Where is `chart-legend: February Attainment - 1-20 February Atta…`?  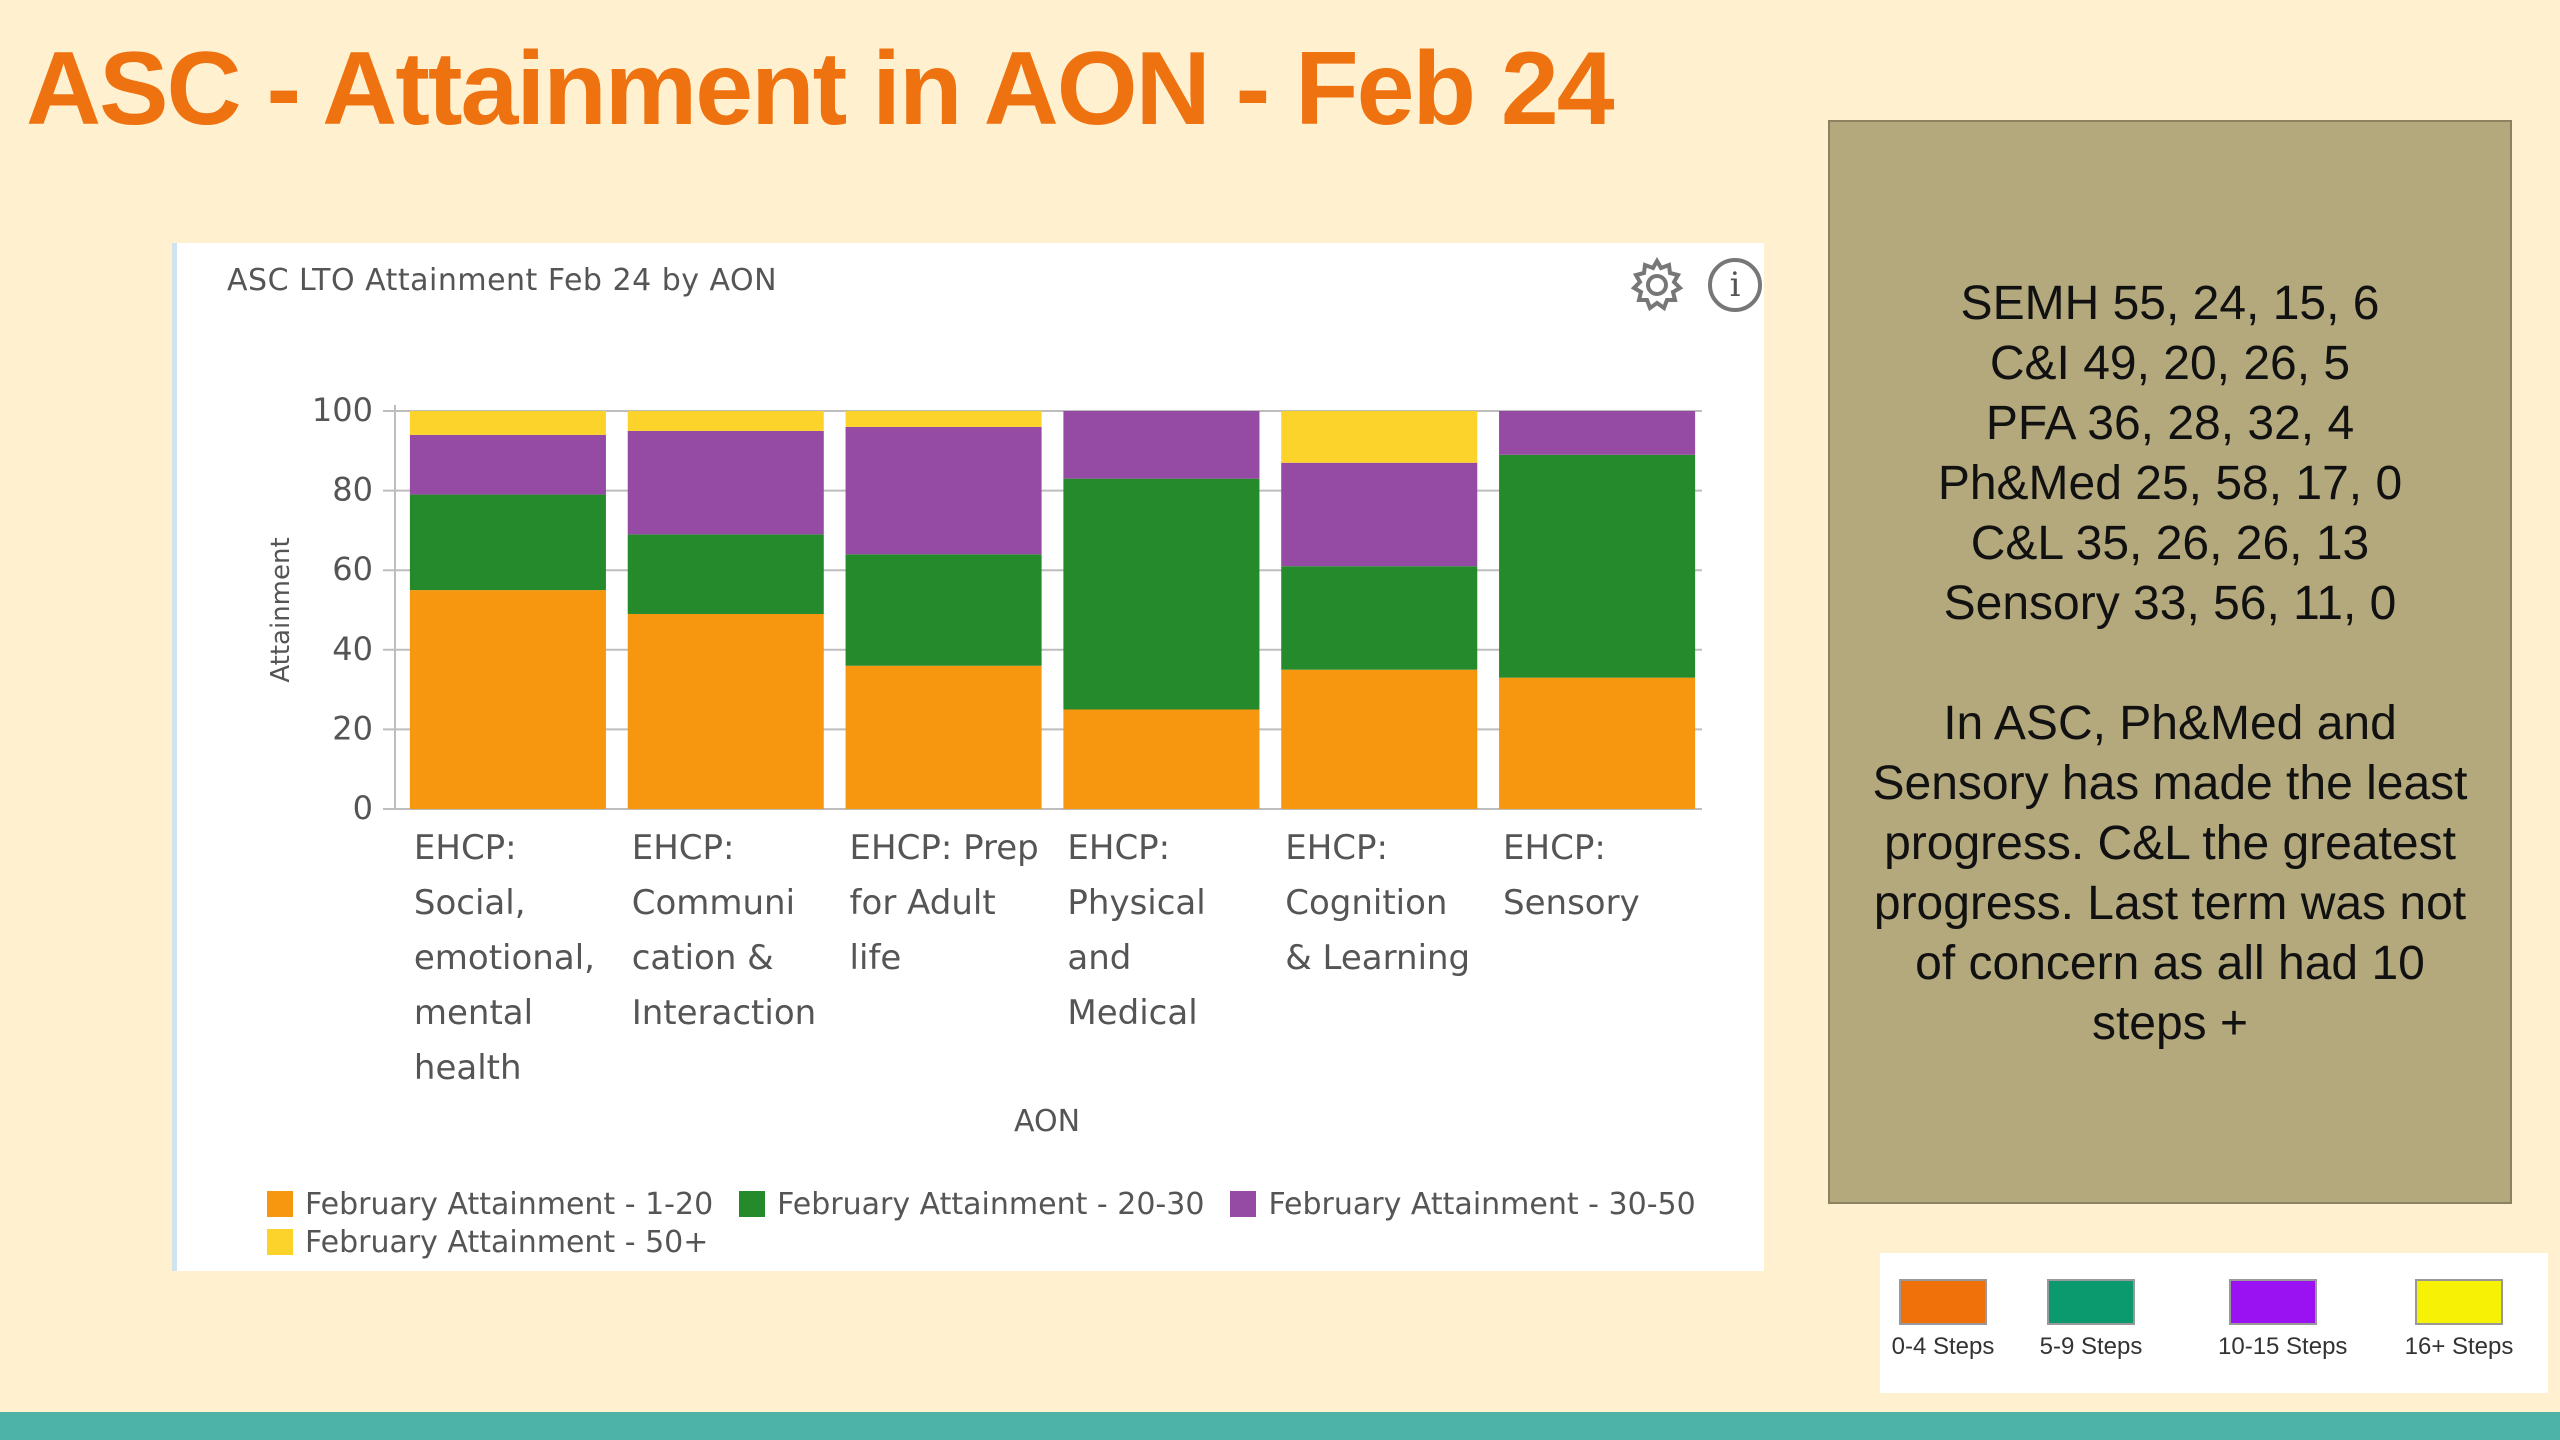 chart-legend: February Attainment - 1-20 February Atta… is located at coordinates (1007, 1223).